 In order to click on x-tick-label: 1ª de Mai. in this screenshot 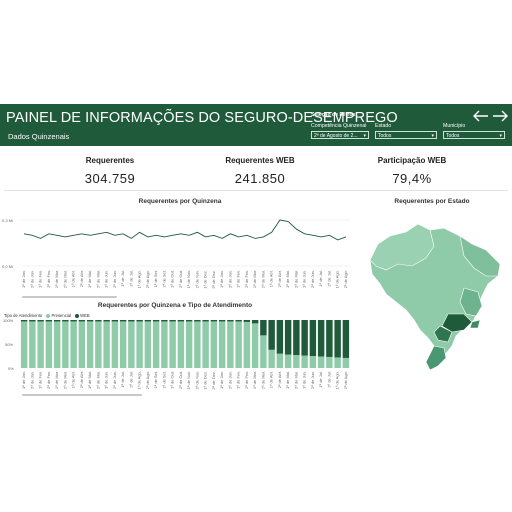, I will do `click(287, 279)`.